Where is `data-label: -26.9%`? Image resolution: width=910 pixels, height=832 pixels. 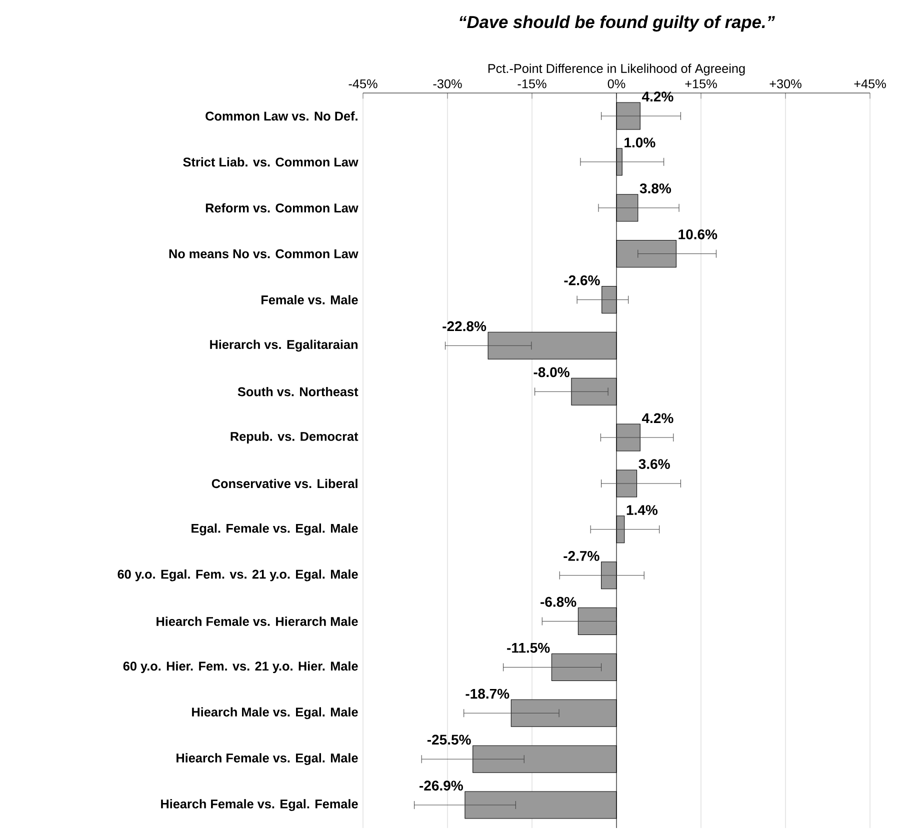
data-label: -26.9% is located at coordinates (441, 785).